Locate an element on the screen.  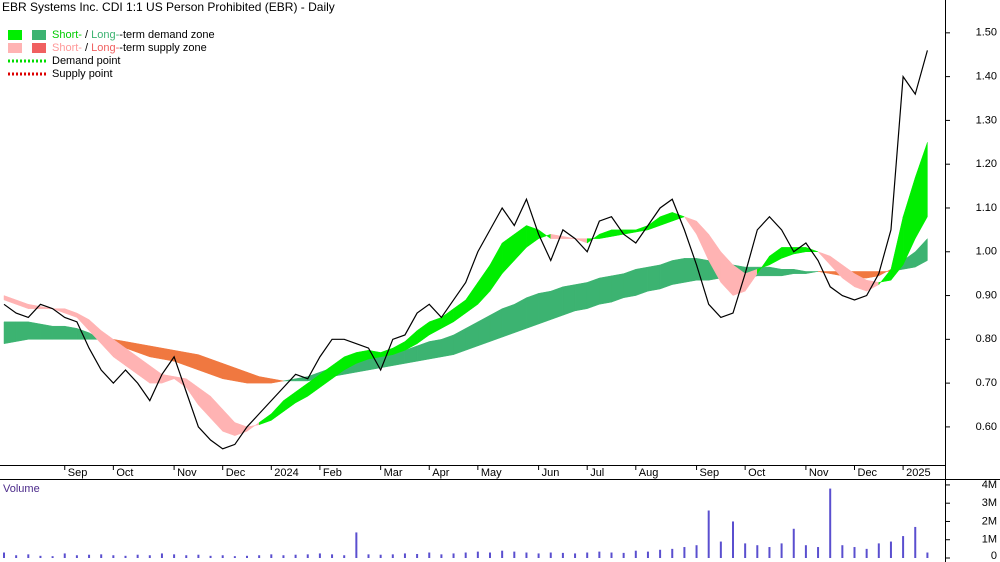
volume-tick-label: 2M is located at coordinates (989, 521).